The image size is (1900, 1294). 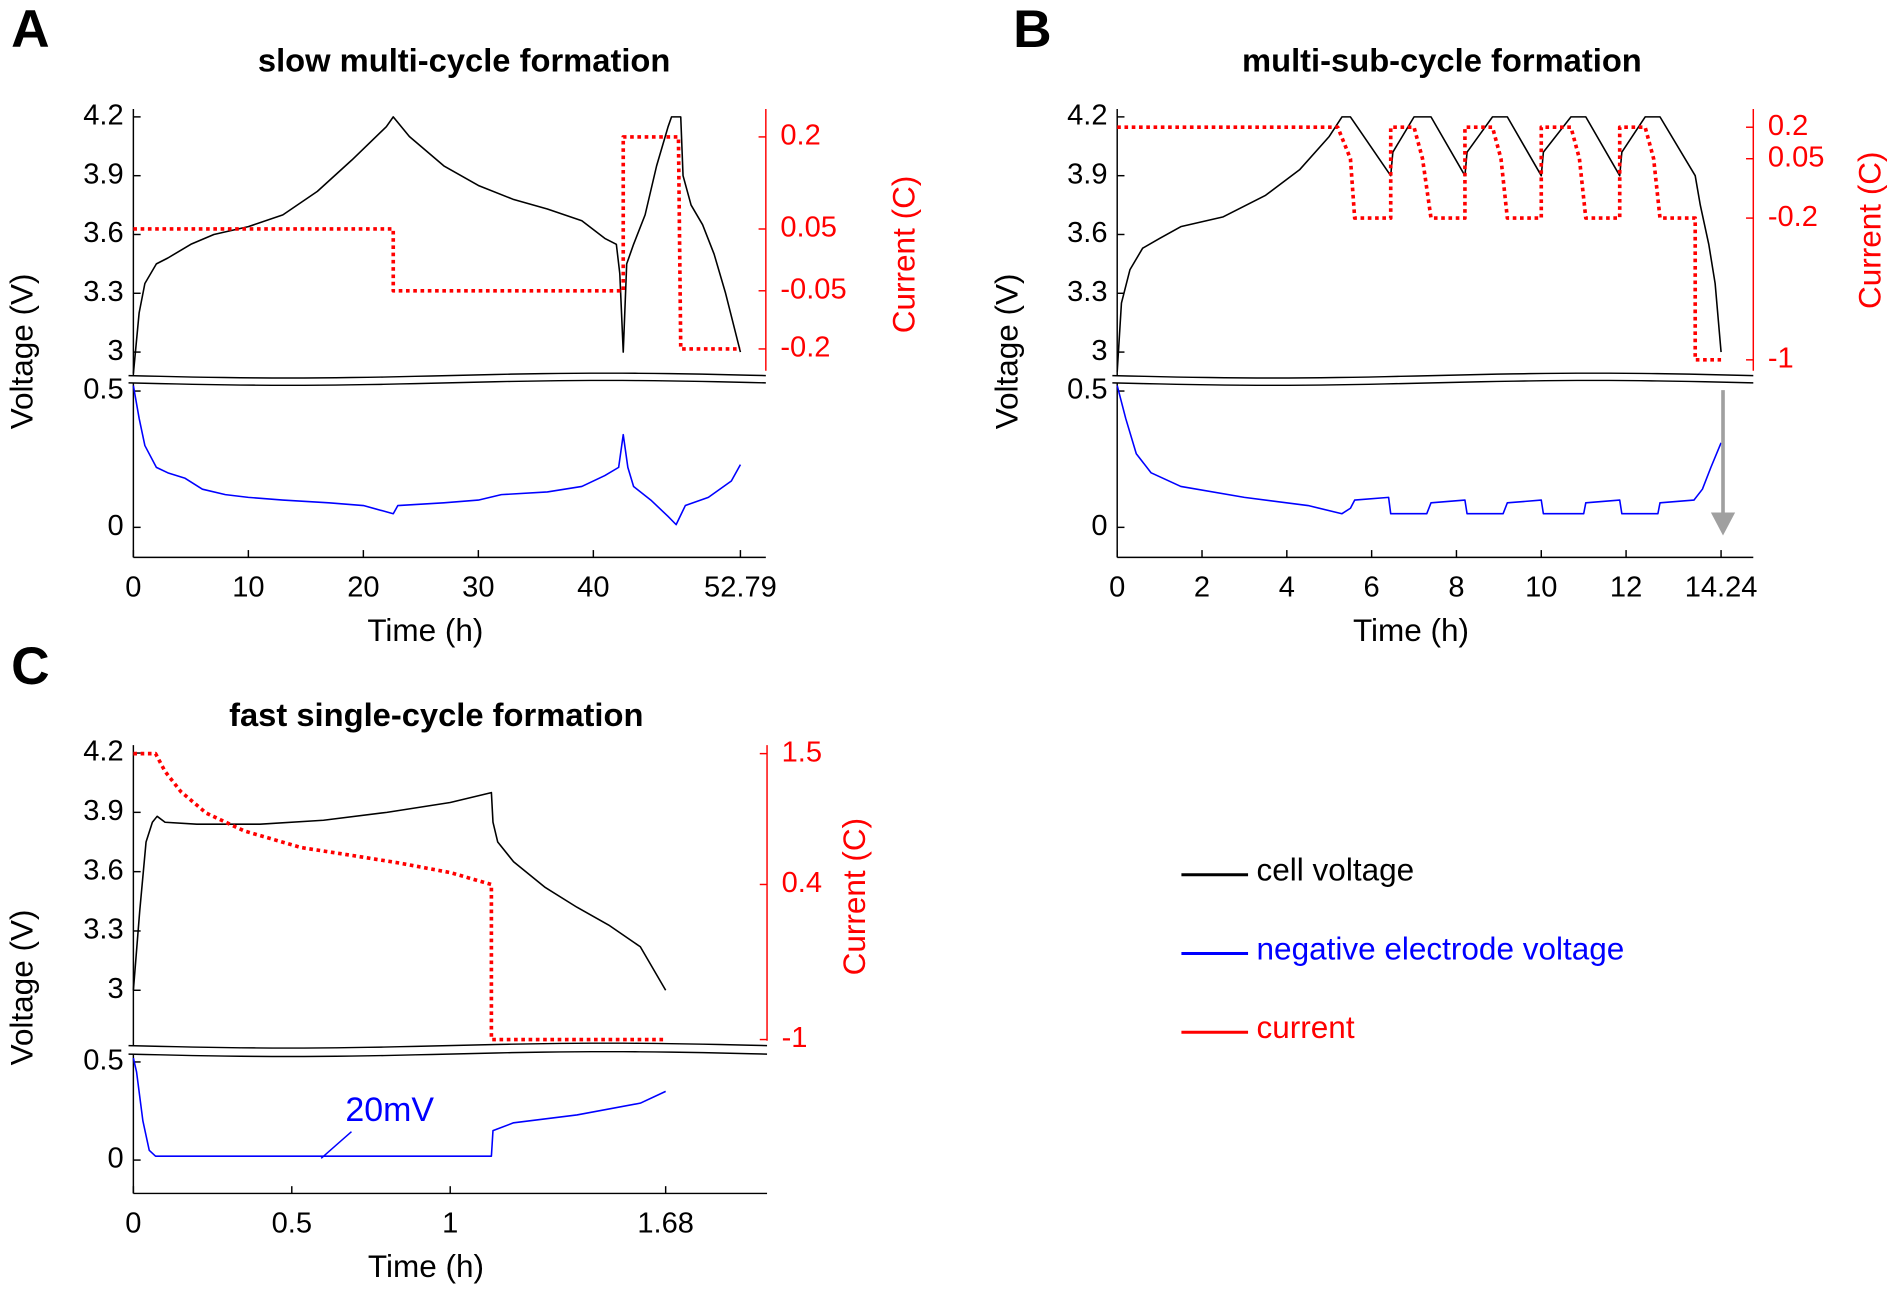 I want to click on panel-label: C, so click(x=30, y=666).